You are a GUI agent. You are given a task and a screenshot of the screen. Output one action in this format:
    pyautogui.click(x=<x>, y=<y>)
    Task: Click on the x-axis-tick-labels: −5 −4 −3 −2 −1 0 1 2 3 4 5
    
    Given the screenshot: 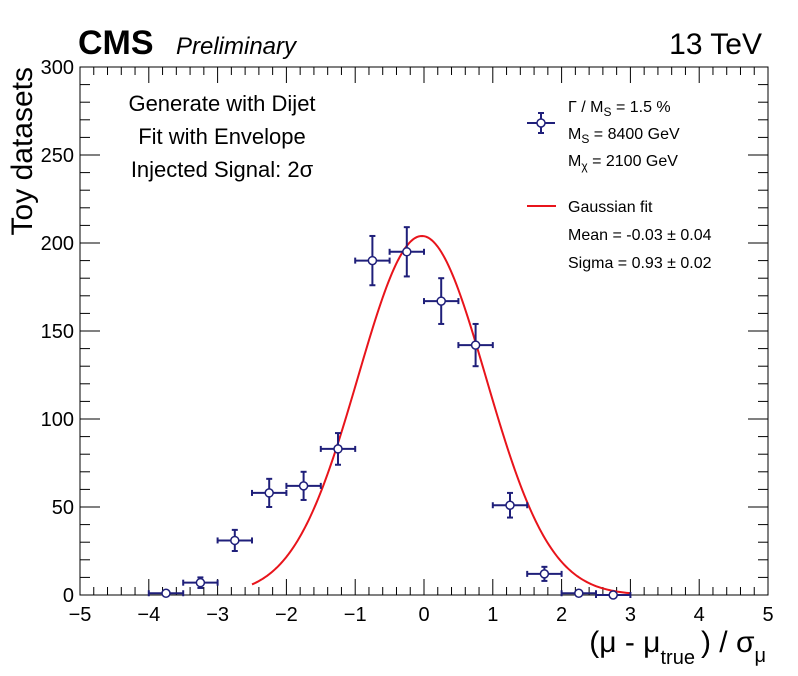 What is the action you would take?
    pyautogui.click(x=421, y=615)
    